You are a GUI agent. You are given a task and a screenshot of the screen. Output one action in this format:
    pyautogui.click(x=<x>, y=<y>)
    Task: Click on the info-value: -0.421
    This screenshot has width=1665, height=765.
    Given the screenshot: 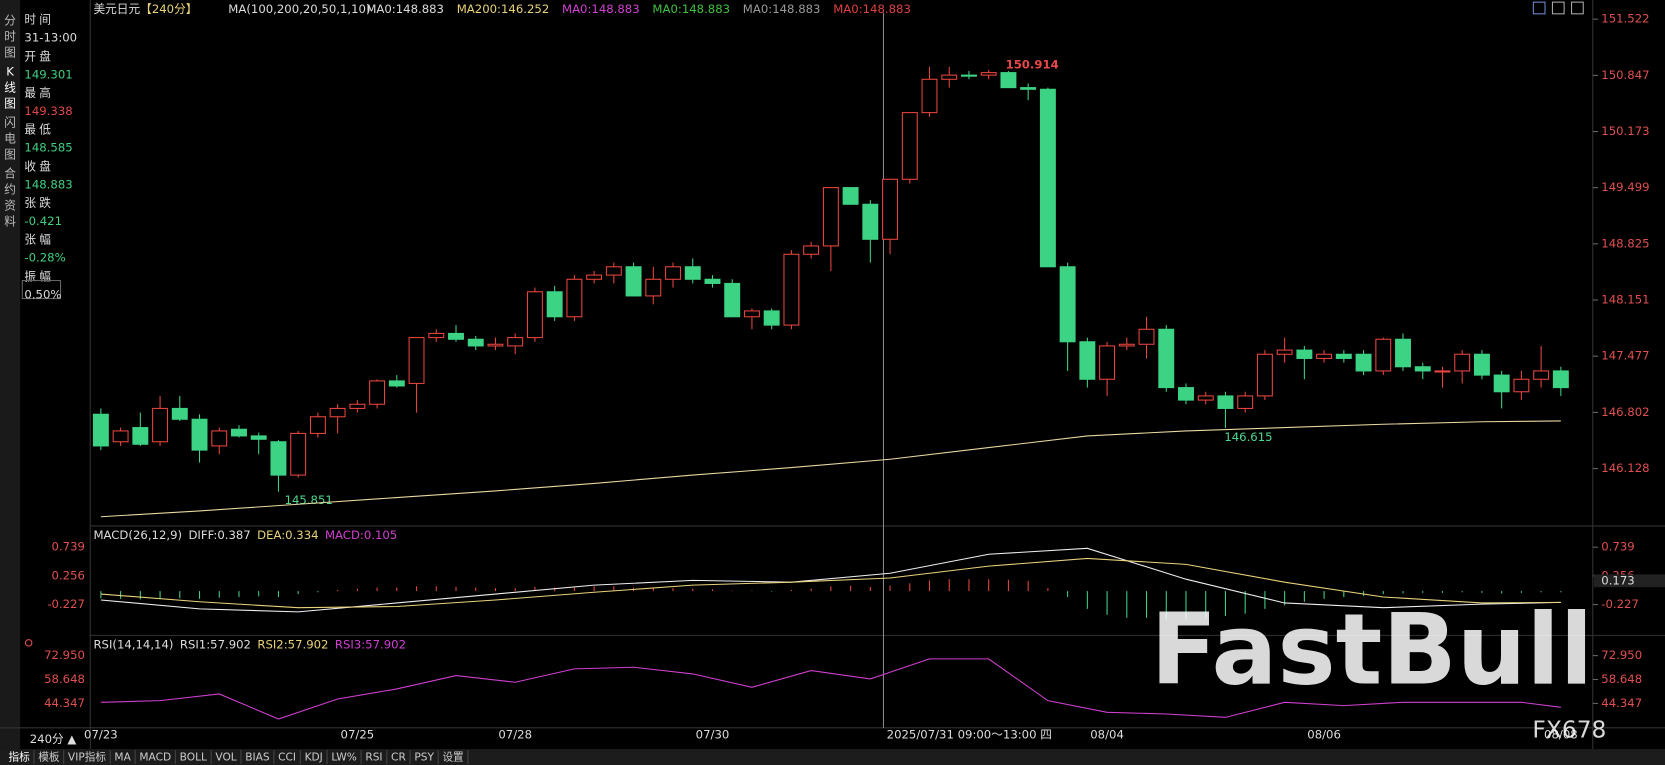 What is the action you would take?
    pyautogui.click(x=43, y=221)
    